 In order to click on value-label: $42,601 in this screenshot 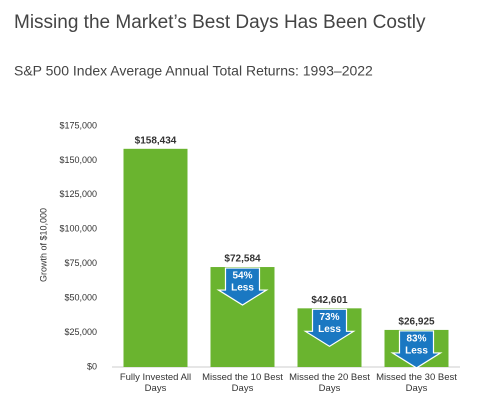, I will do `click(329, 300)`.